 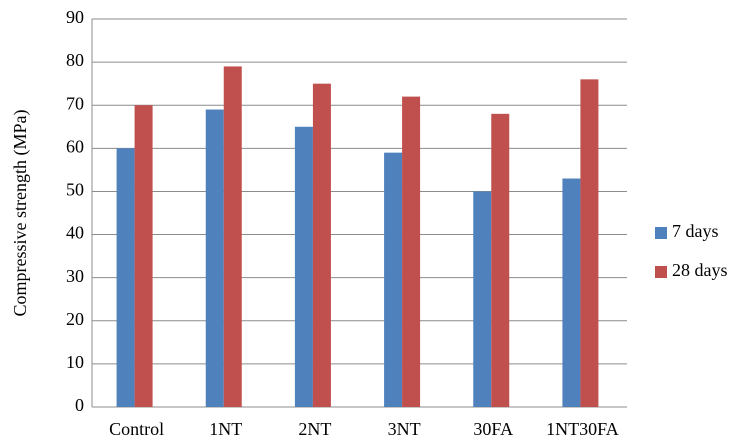 What do you see at coordinates (75, 233) in the screenshot?
I see `y-tick-label: 40` at bounding box center [75, 233].